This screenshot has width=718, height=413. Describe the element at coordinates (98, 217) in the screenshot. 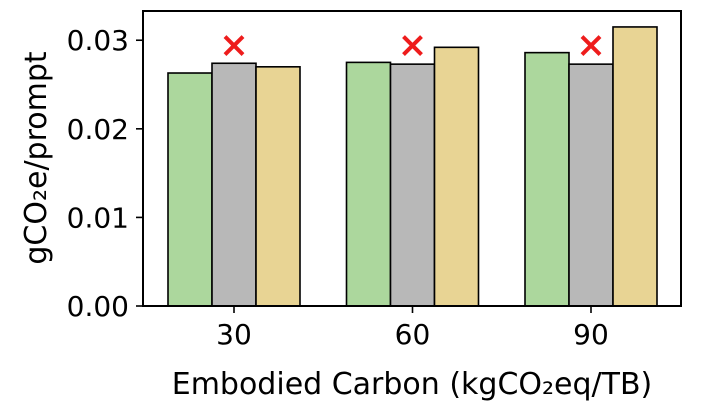

I see `y-tick-label: 0.01` at that location.